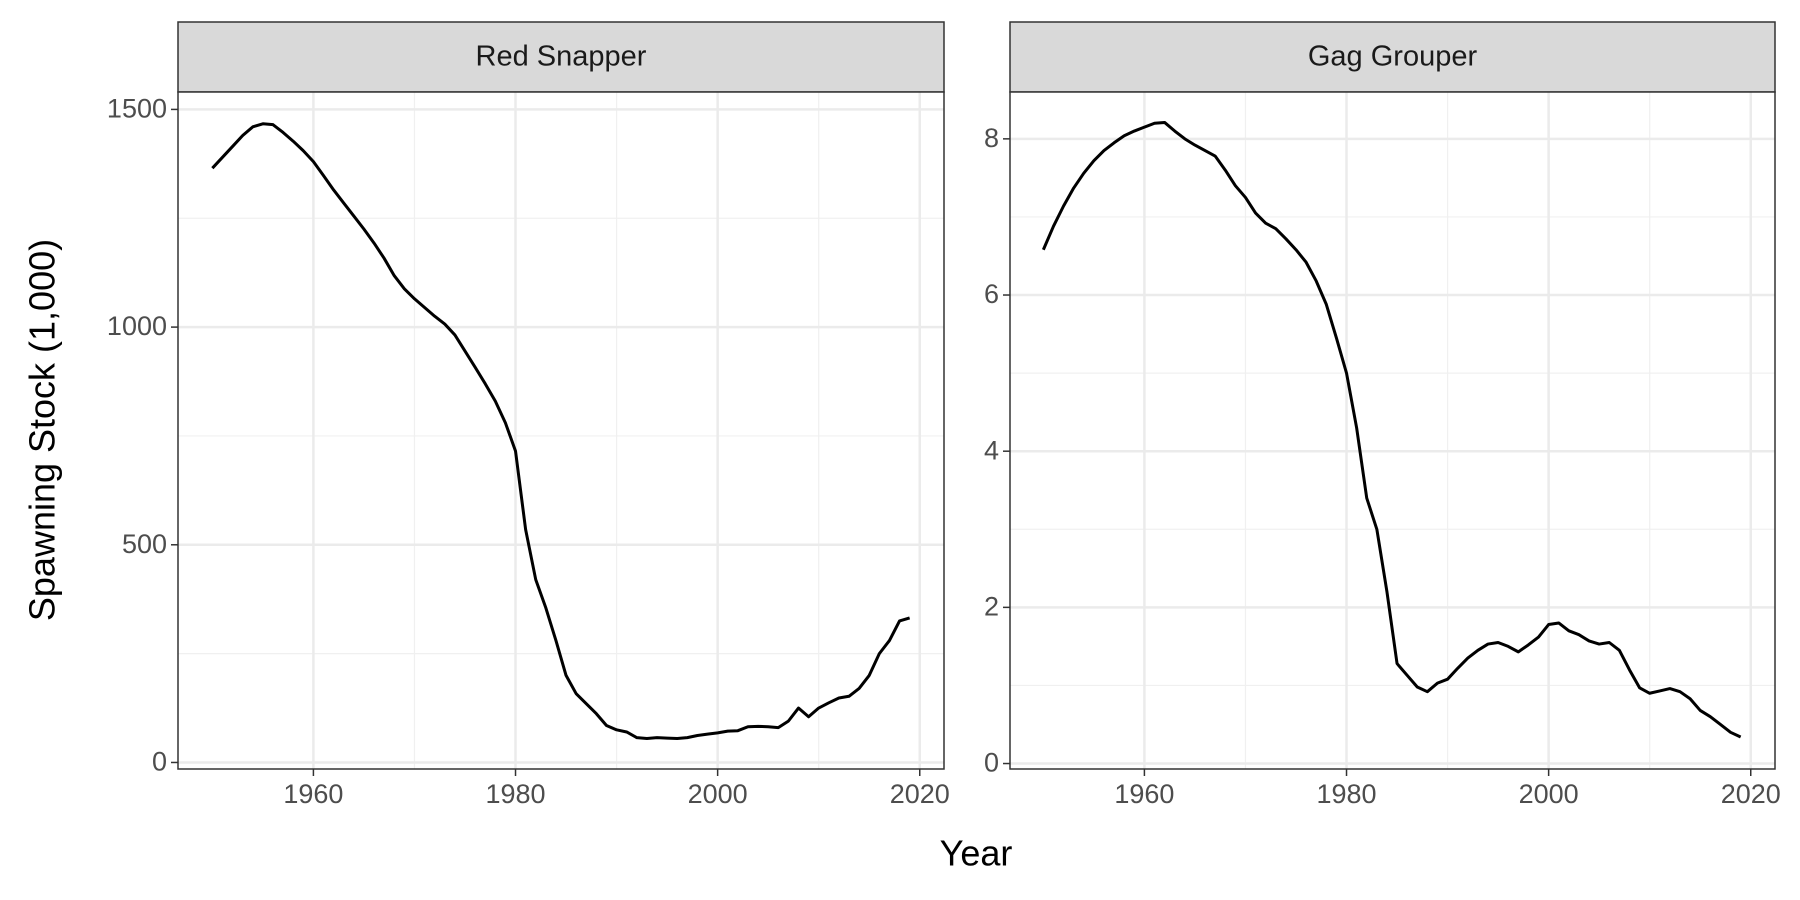 The image size is (1800, 900). I want to click on y-tick-label: 8, so click(991, 138).